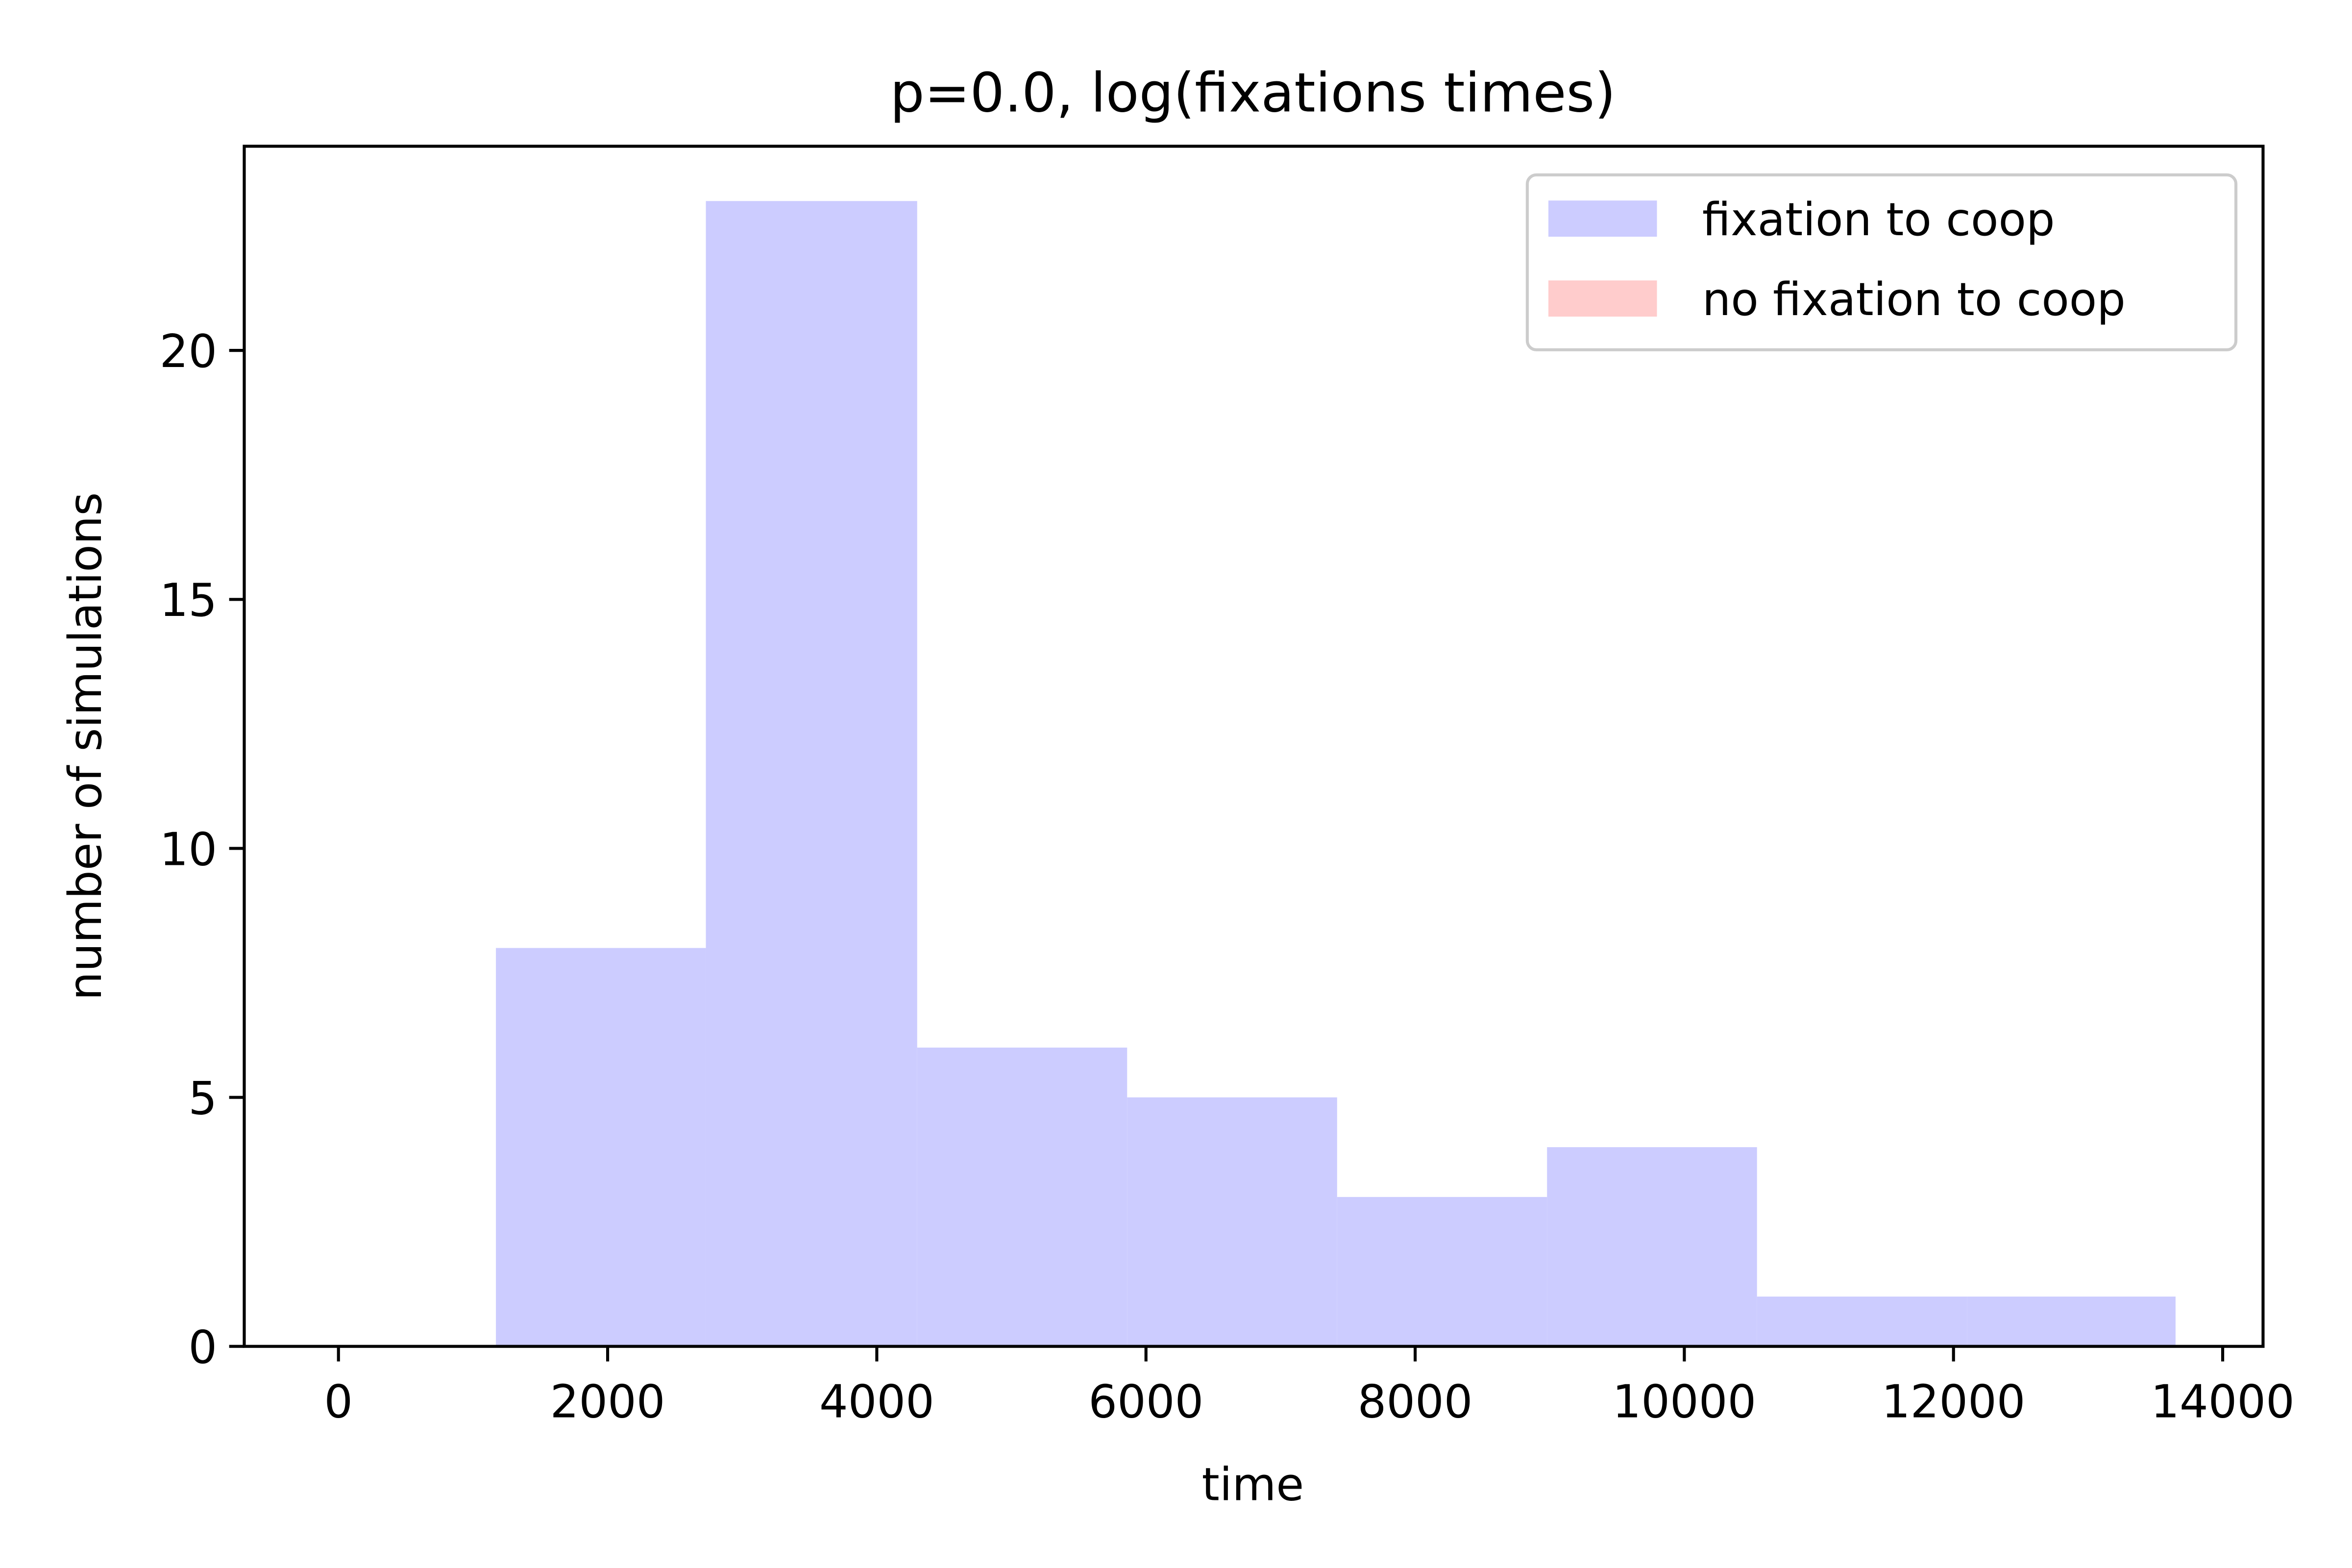  What do you see at coordinates (1954, 1401) in the screenshot?
I see `x-tick-label: 12000` at bounding box center [1954, 1401].